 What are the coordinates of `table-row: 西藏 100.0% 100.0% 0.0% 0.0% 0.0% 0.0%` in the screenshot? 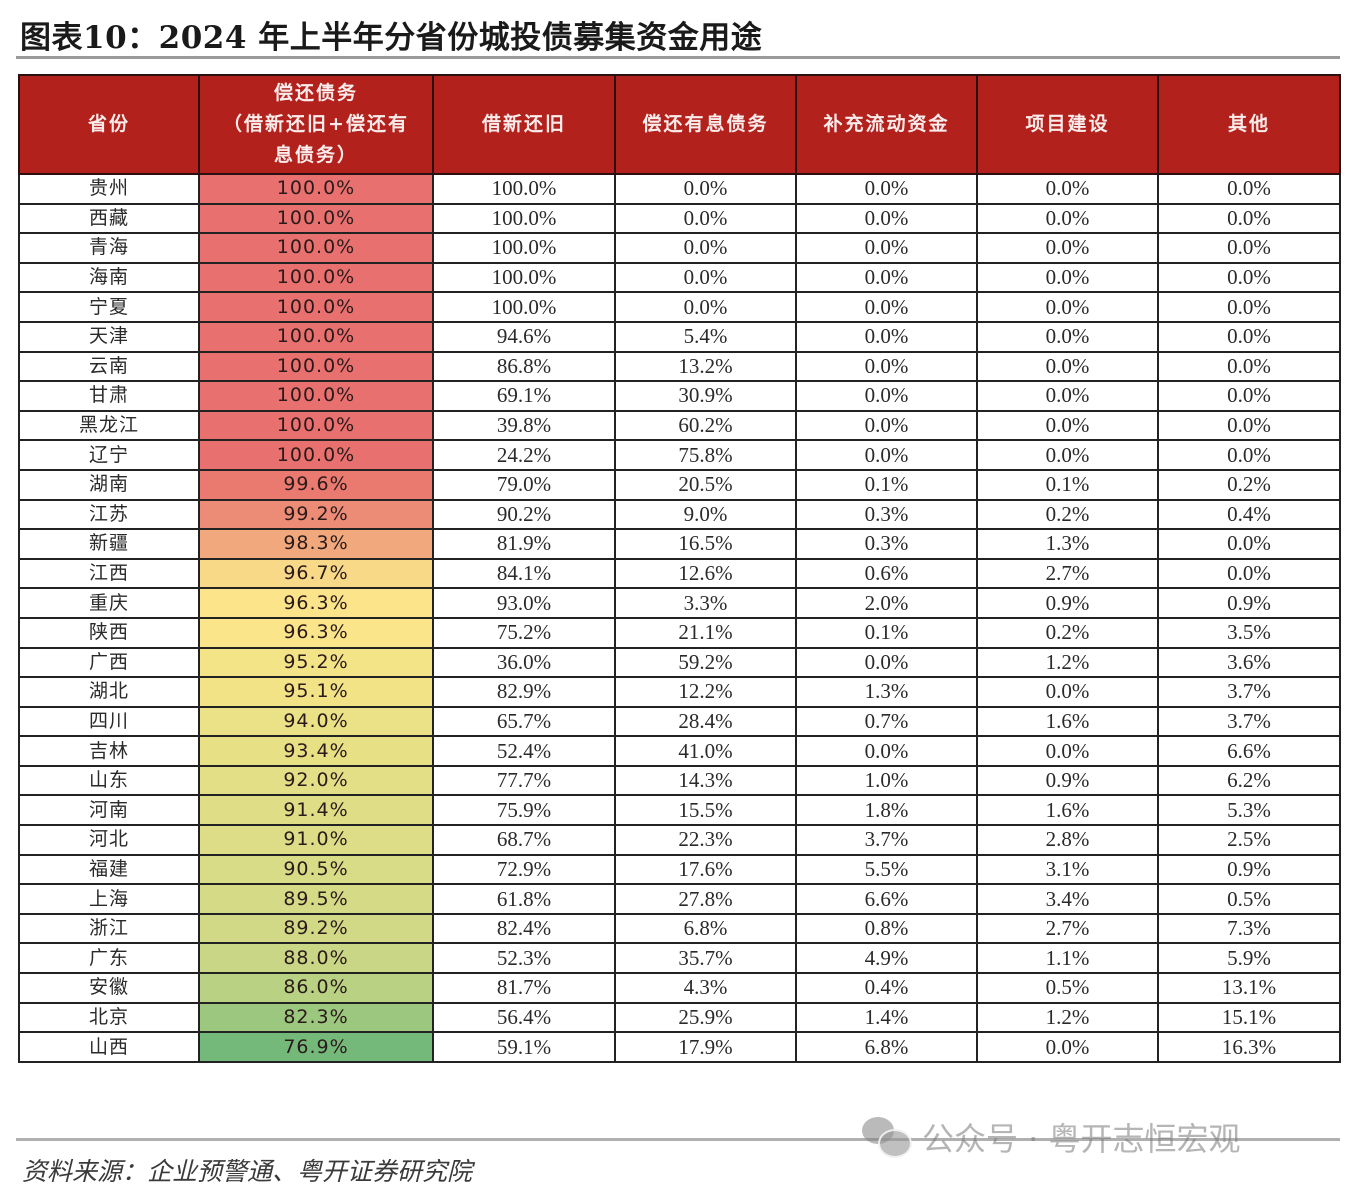 It's located at (679, 218).